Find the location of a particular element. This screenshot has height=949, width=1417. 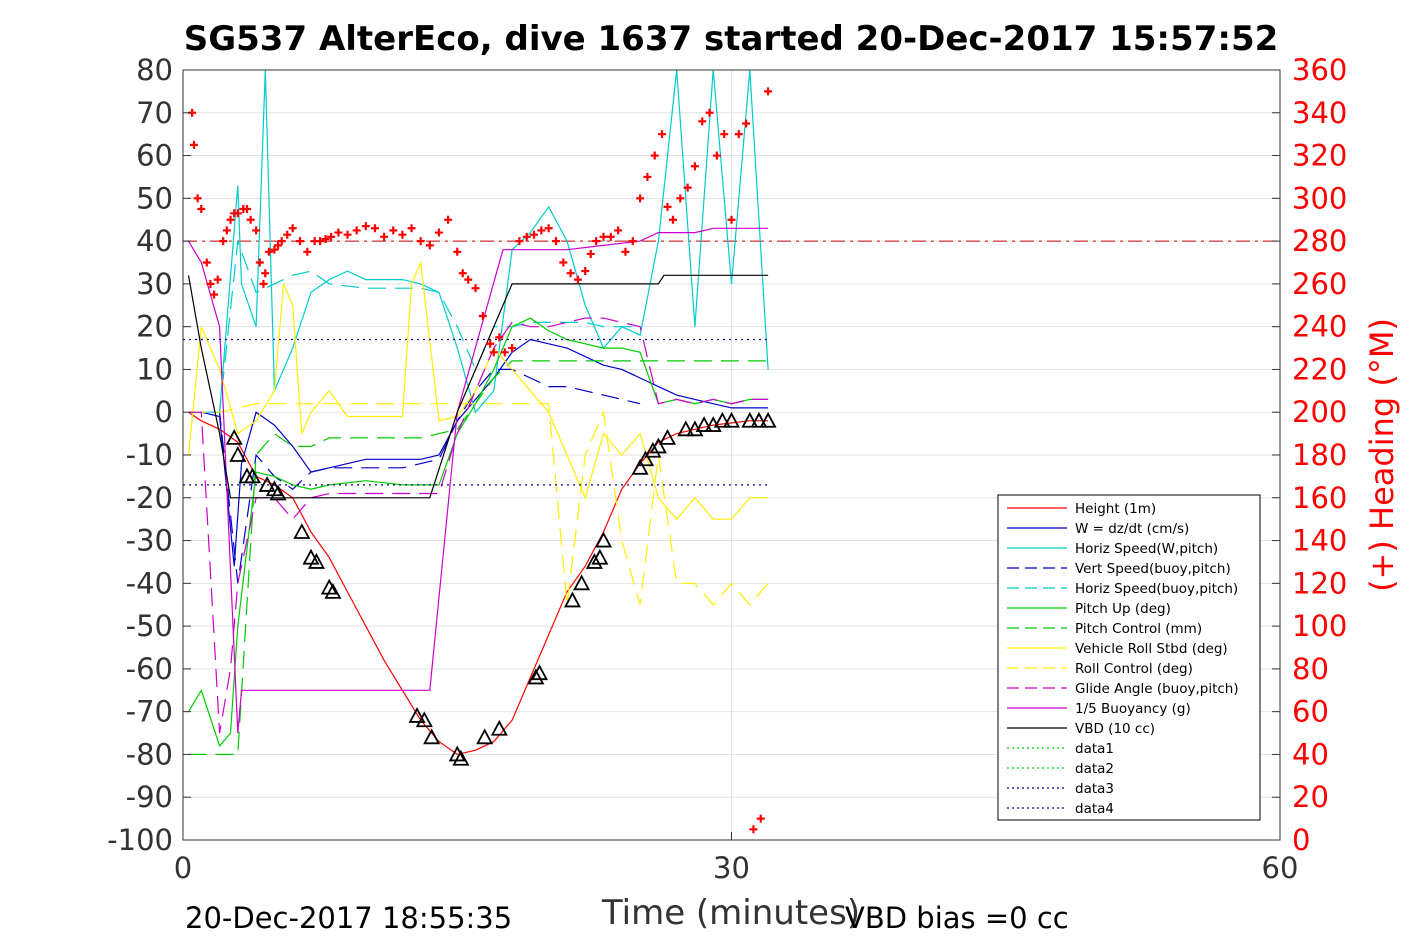

y-tick-label: 60 is located at coordinates (154, 156).